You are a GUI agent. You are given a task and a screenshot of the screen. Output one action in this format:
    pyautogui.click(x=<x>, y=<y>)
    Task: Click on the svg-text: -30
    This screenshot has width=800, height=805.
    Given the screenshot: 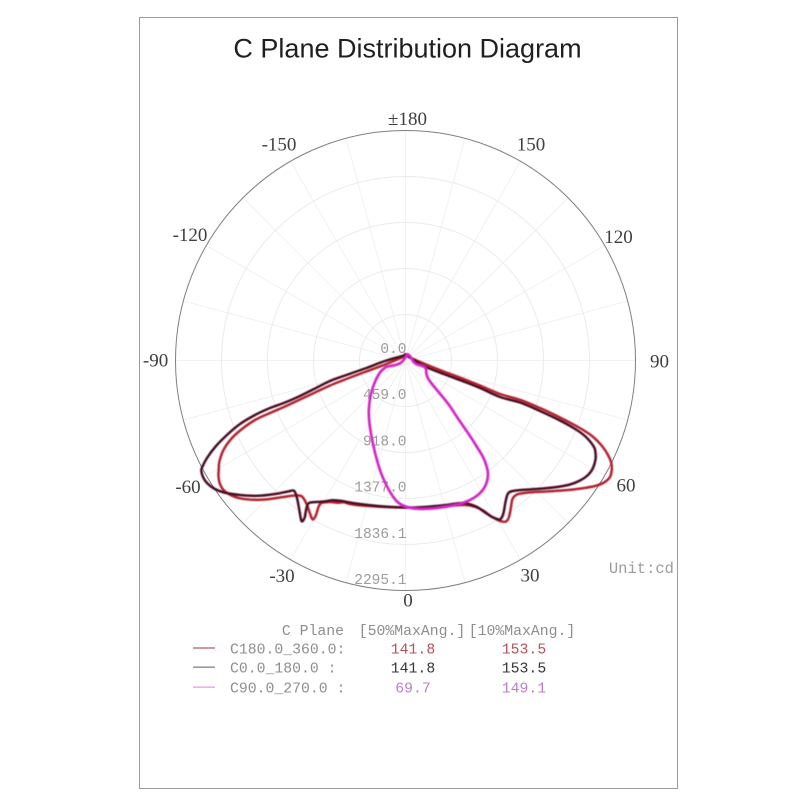 What is the action you would take?
    pyautogui.click(x=281, y=576)
    